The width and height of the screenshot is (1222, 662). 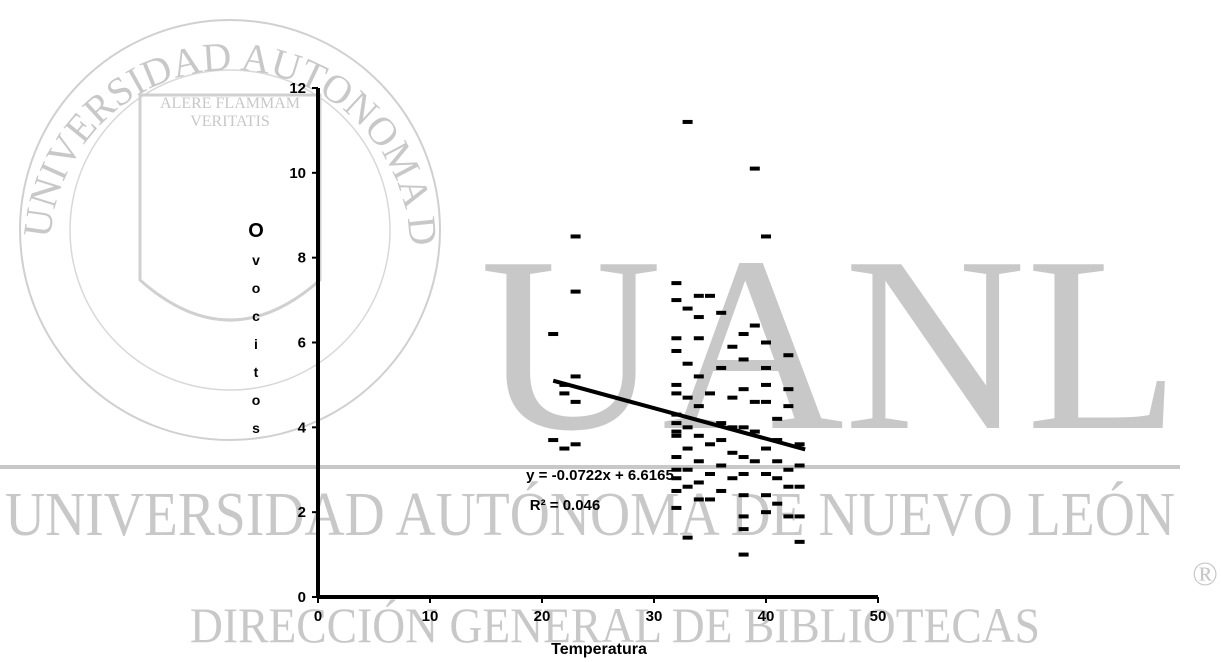 What do you see at coordinates (230, 103) in the screenshot?
I see `motto: ALERE FLAMMAM` at bounding box center [230, 103].